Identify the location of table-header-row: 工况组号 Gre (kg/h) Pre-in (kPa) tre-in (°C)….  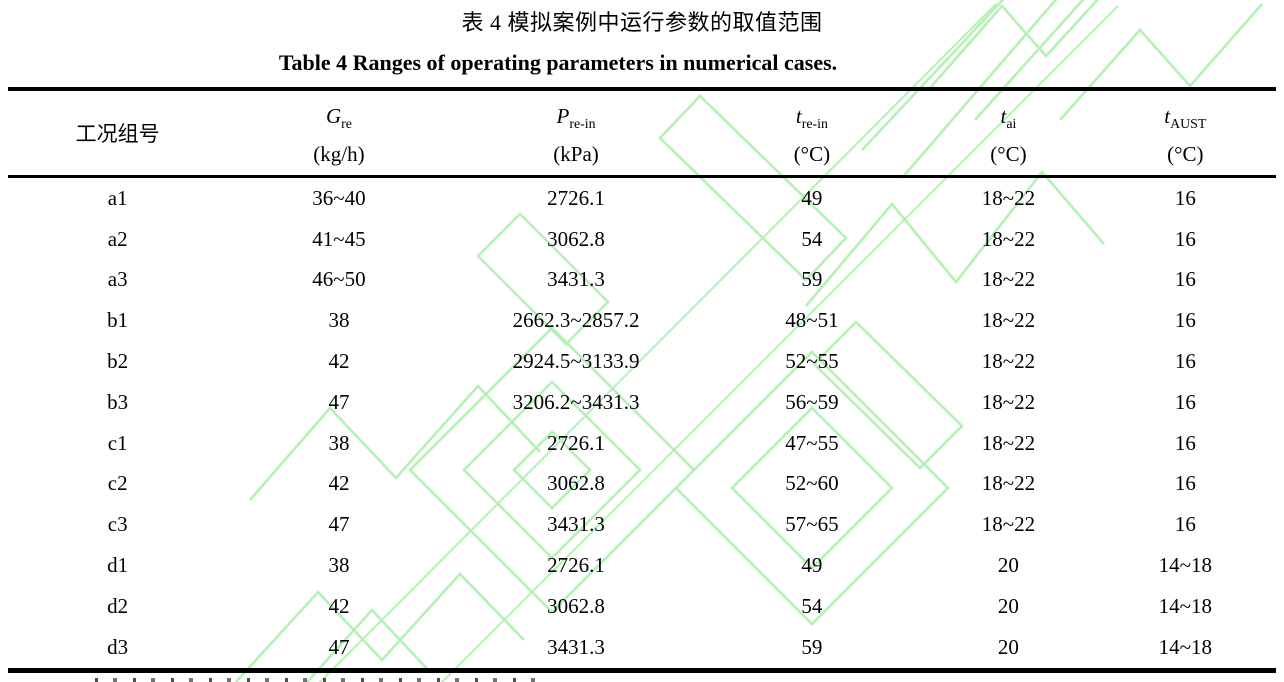
(642, 133).